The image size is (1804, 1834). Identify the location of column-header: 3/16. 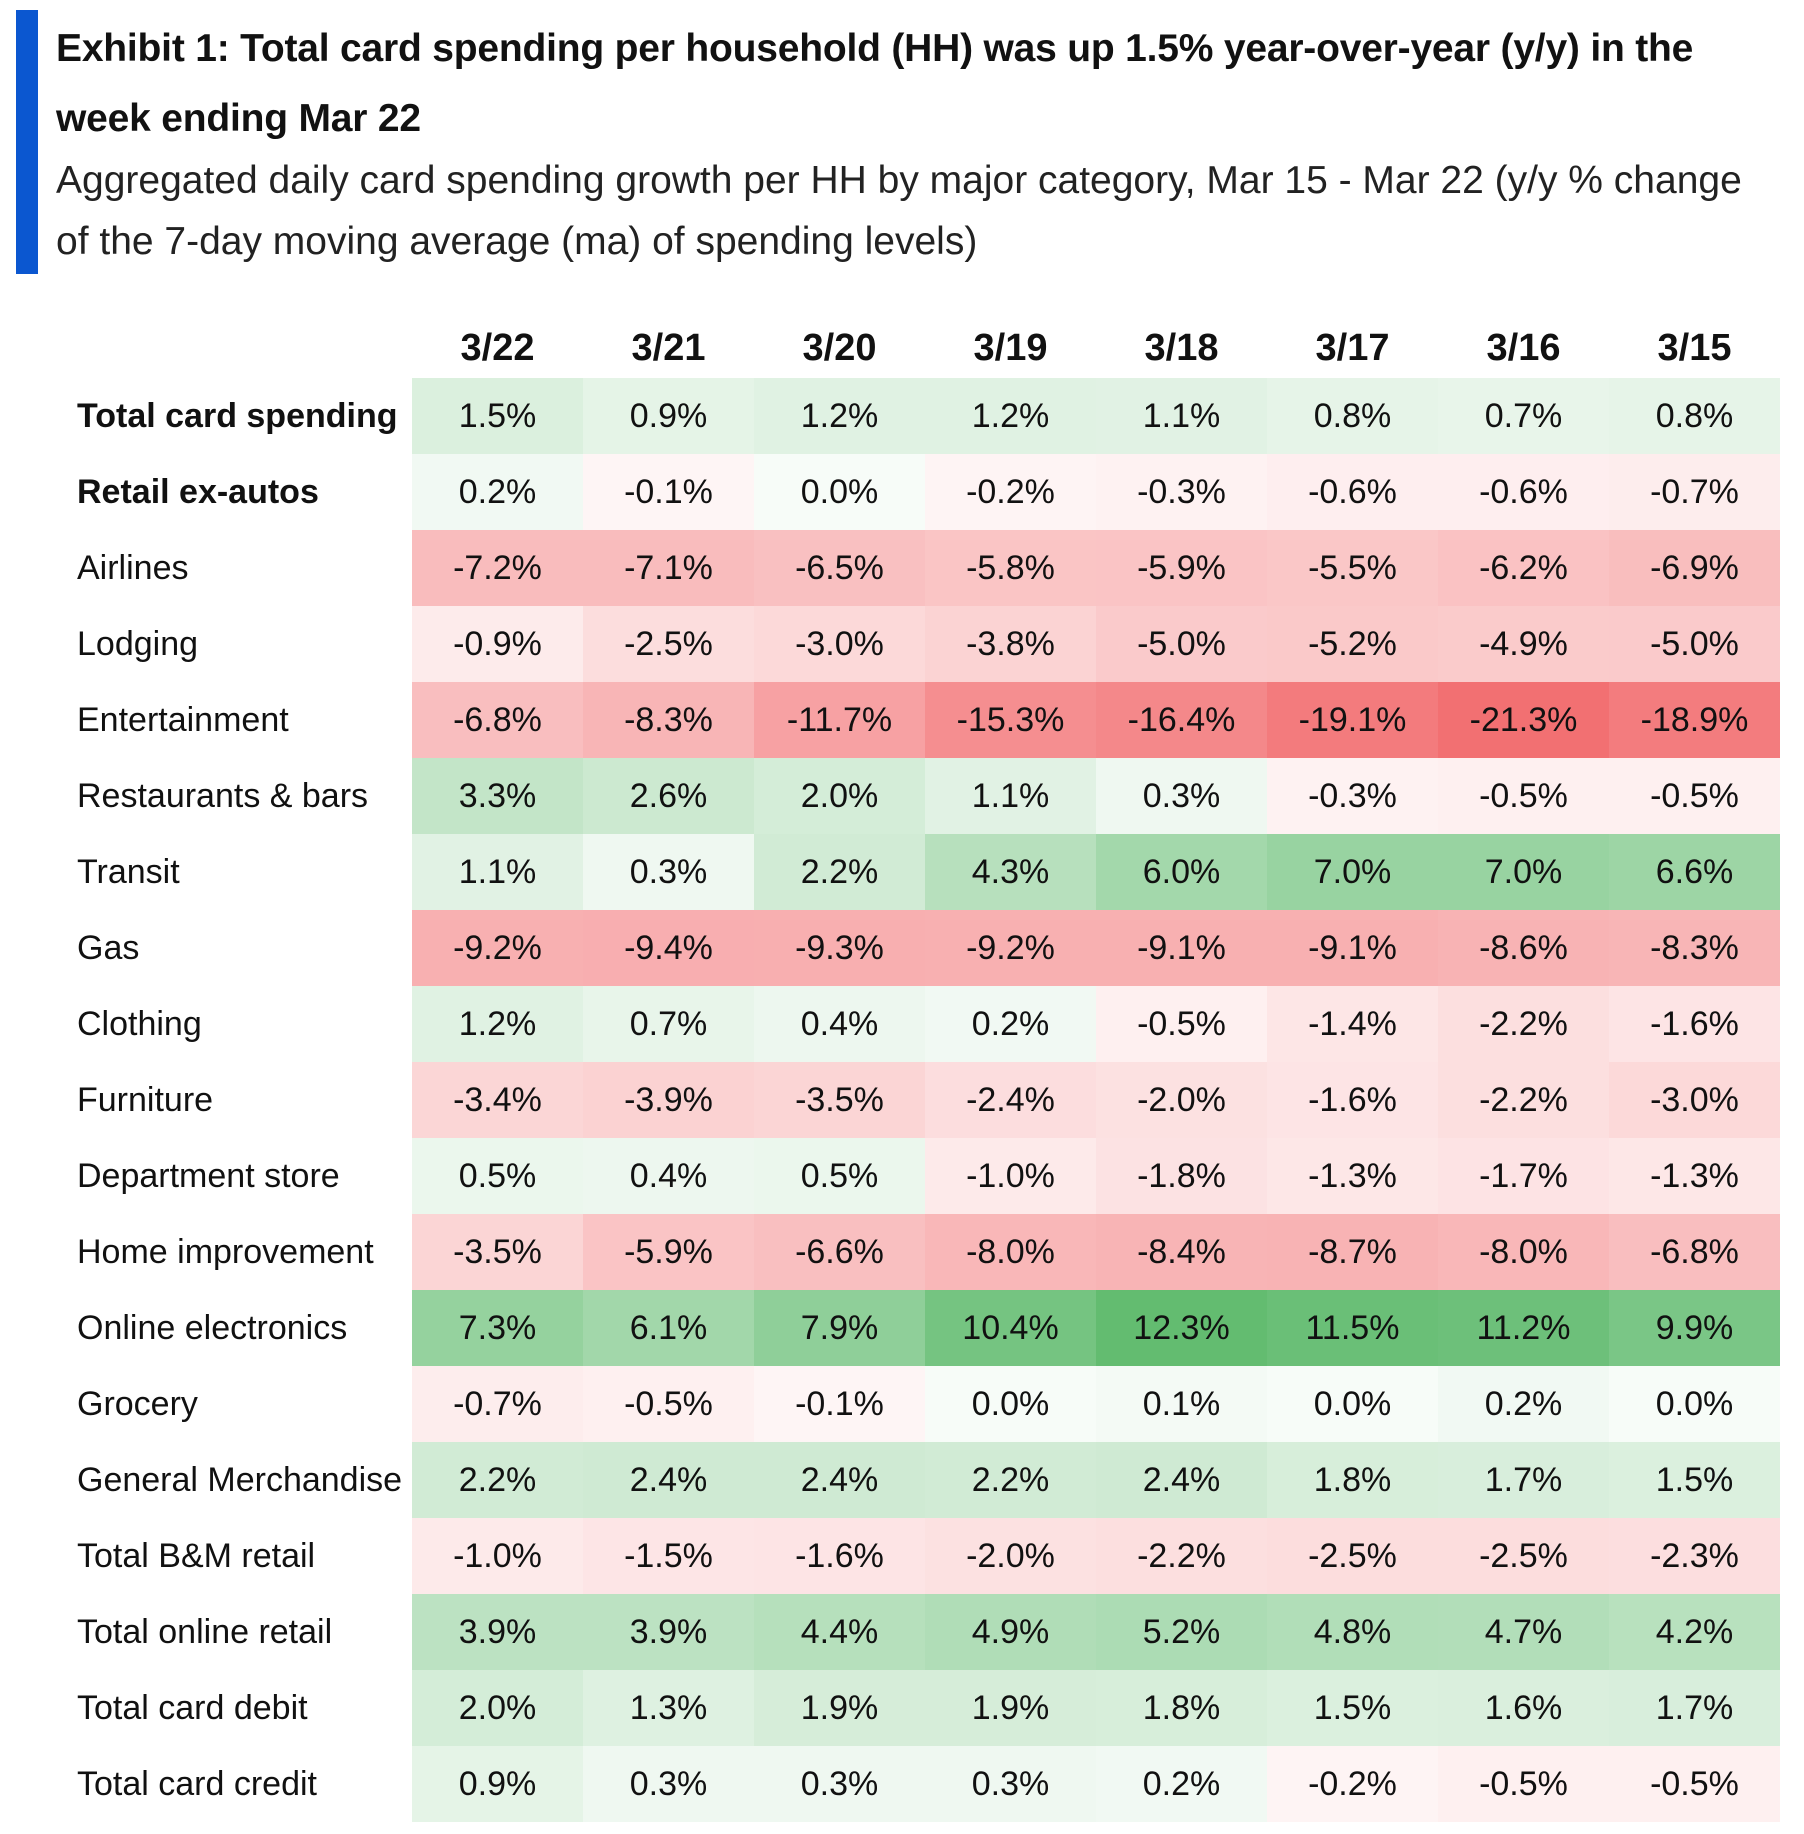
(1523, 348).